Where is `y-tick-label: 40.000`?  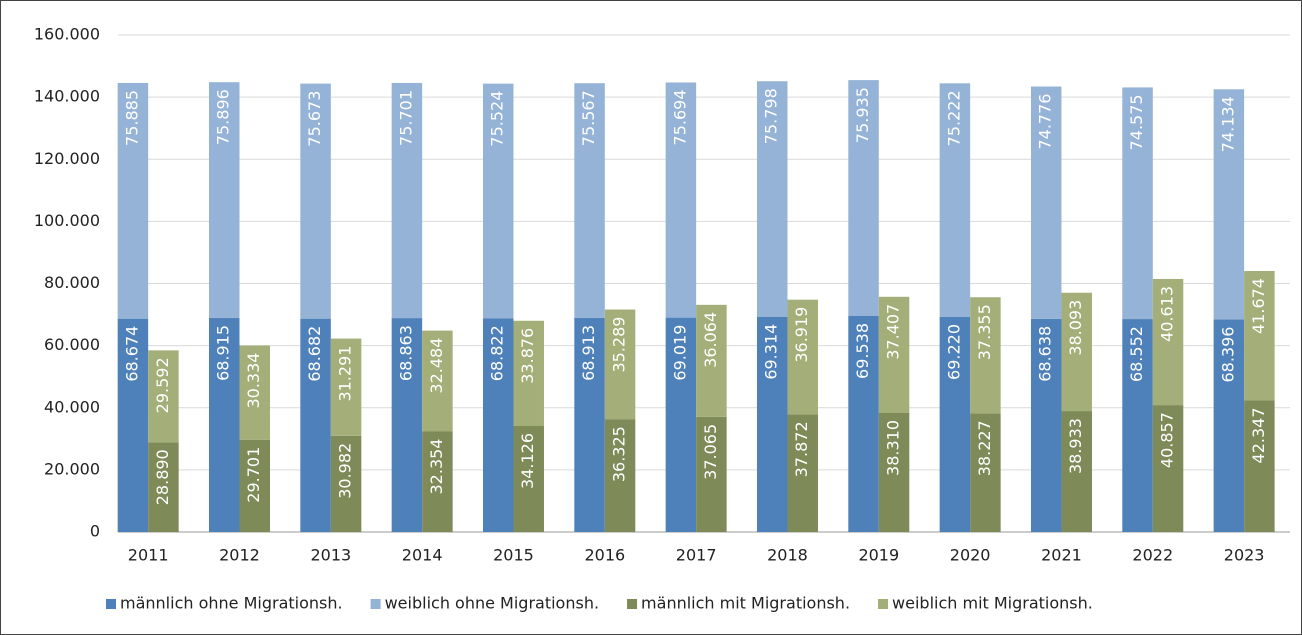 y-tick-label: 40.000 is located at coordinates (72, 406).